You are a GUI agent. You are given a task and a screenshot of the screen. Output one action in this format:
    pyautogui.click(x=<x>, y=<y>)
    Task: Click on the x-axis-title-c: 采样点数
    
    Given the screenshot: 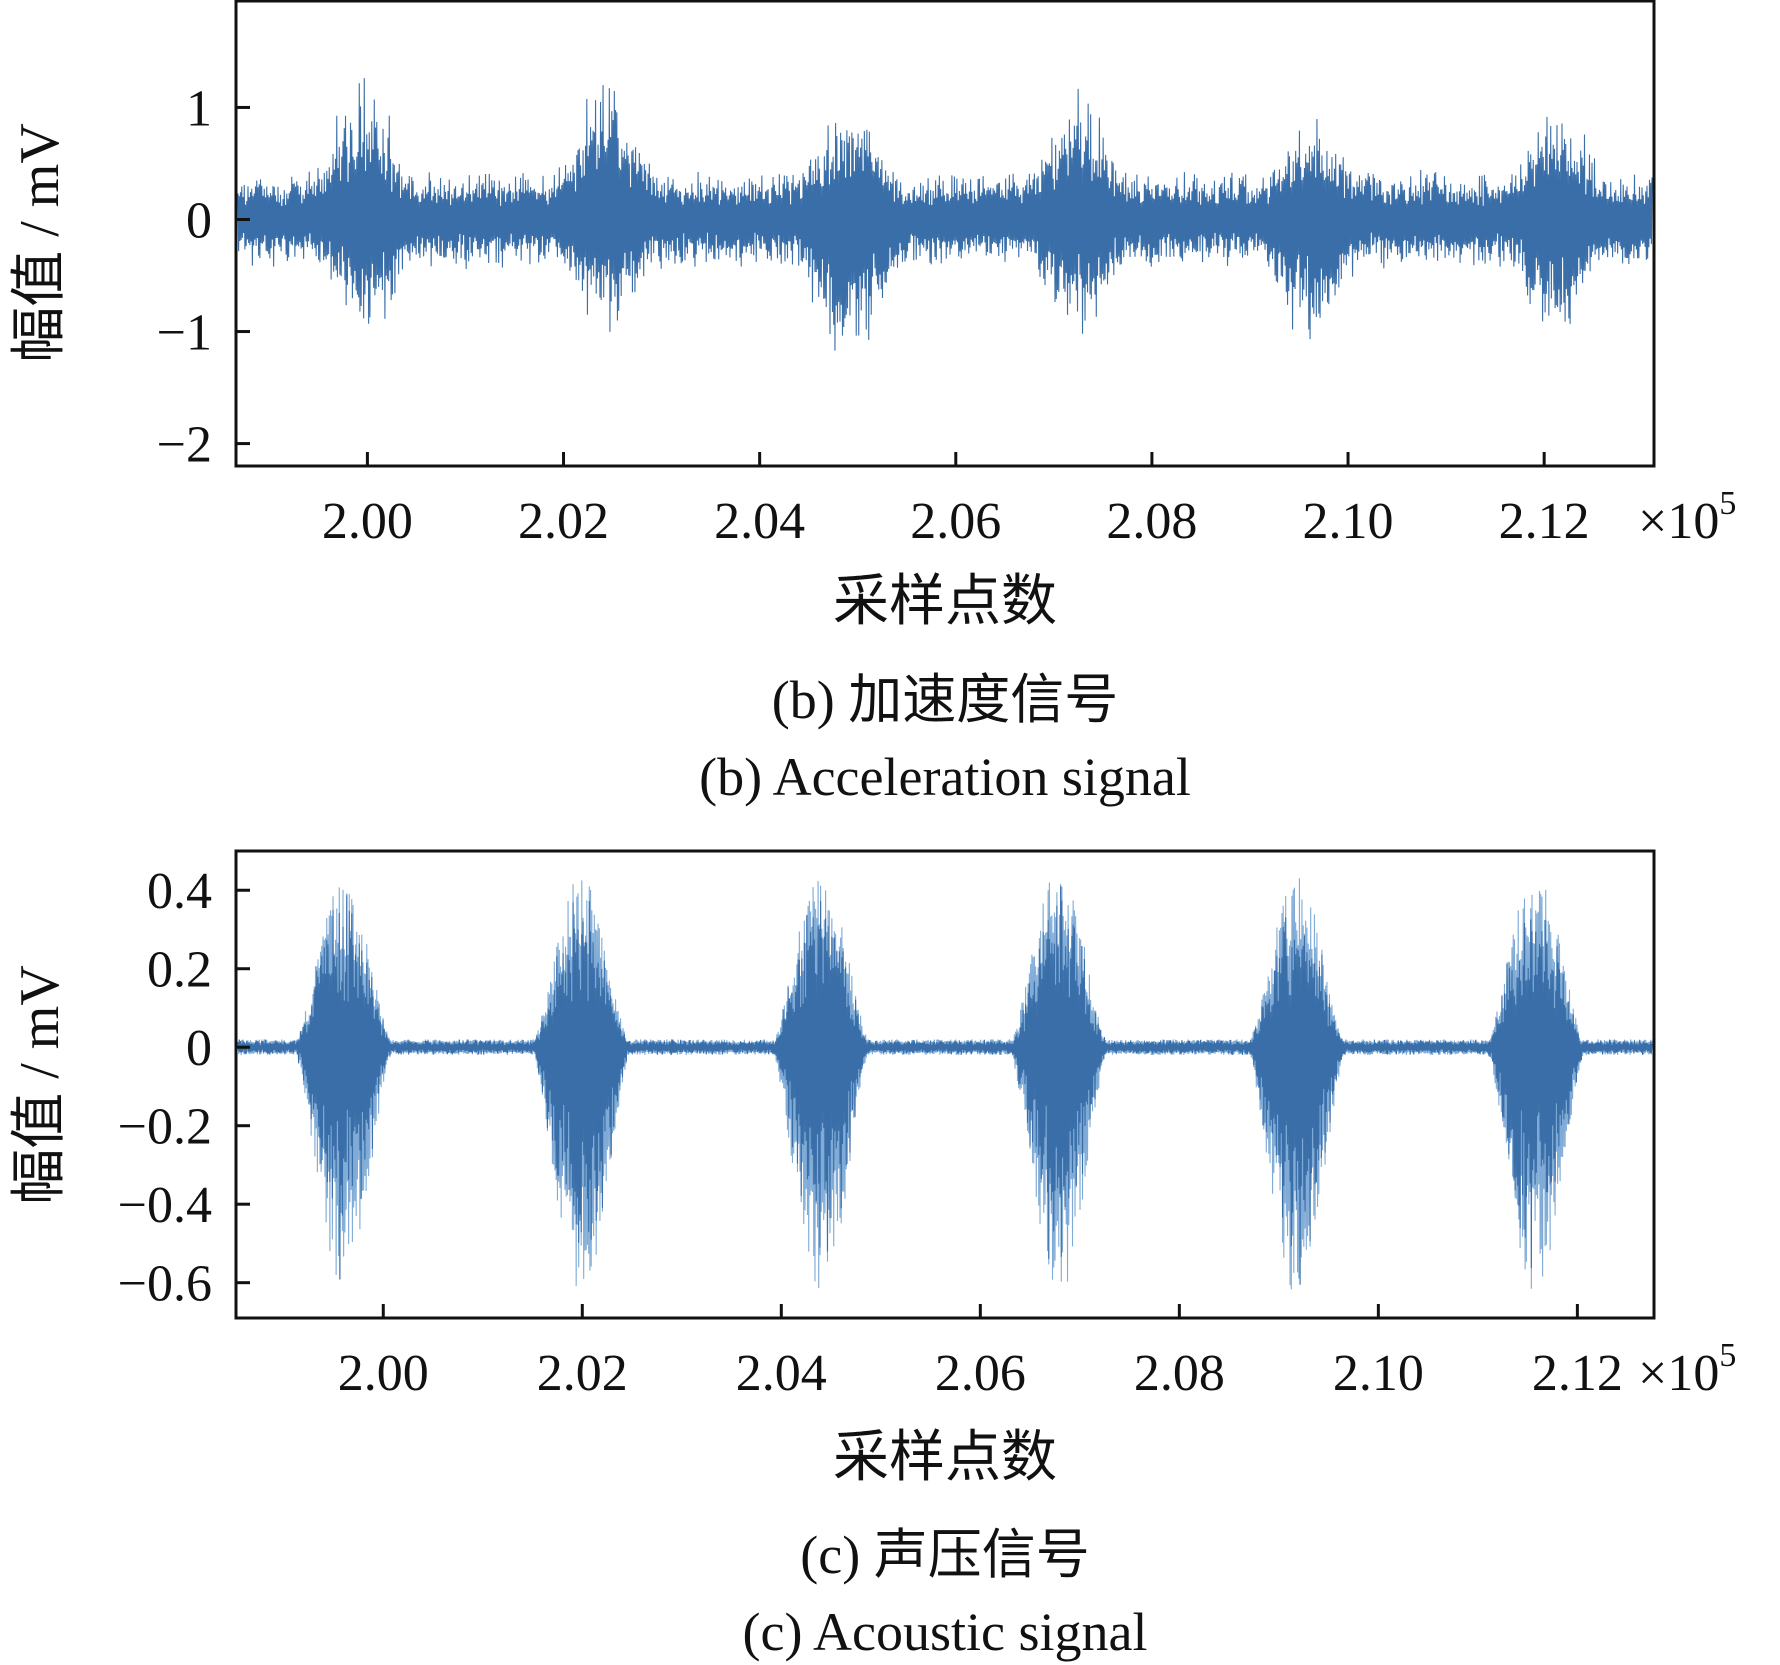 What is the action you would take?
    pyautogui.click(x=945, y=1458)
    